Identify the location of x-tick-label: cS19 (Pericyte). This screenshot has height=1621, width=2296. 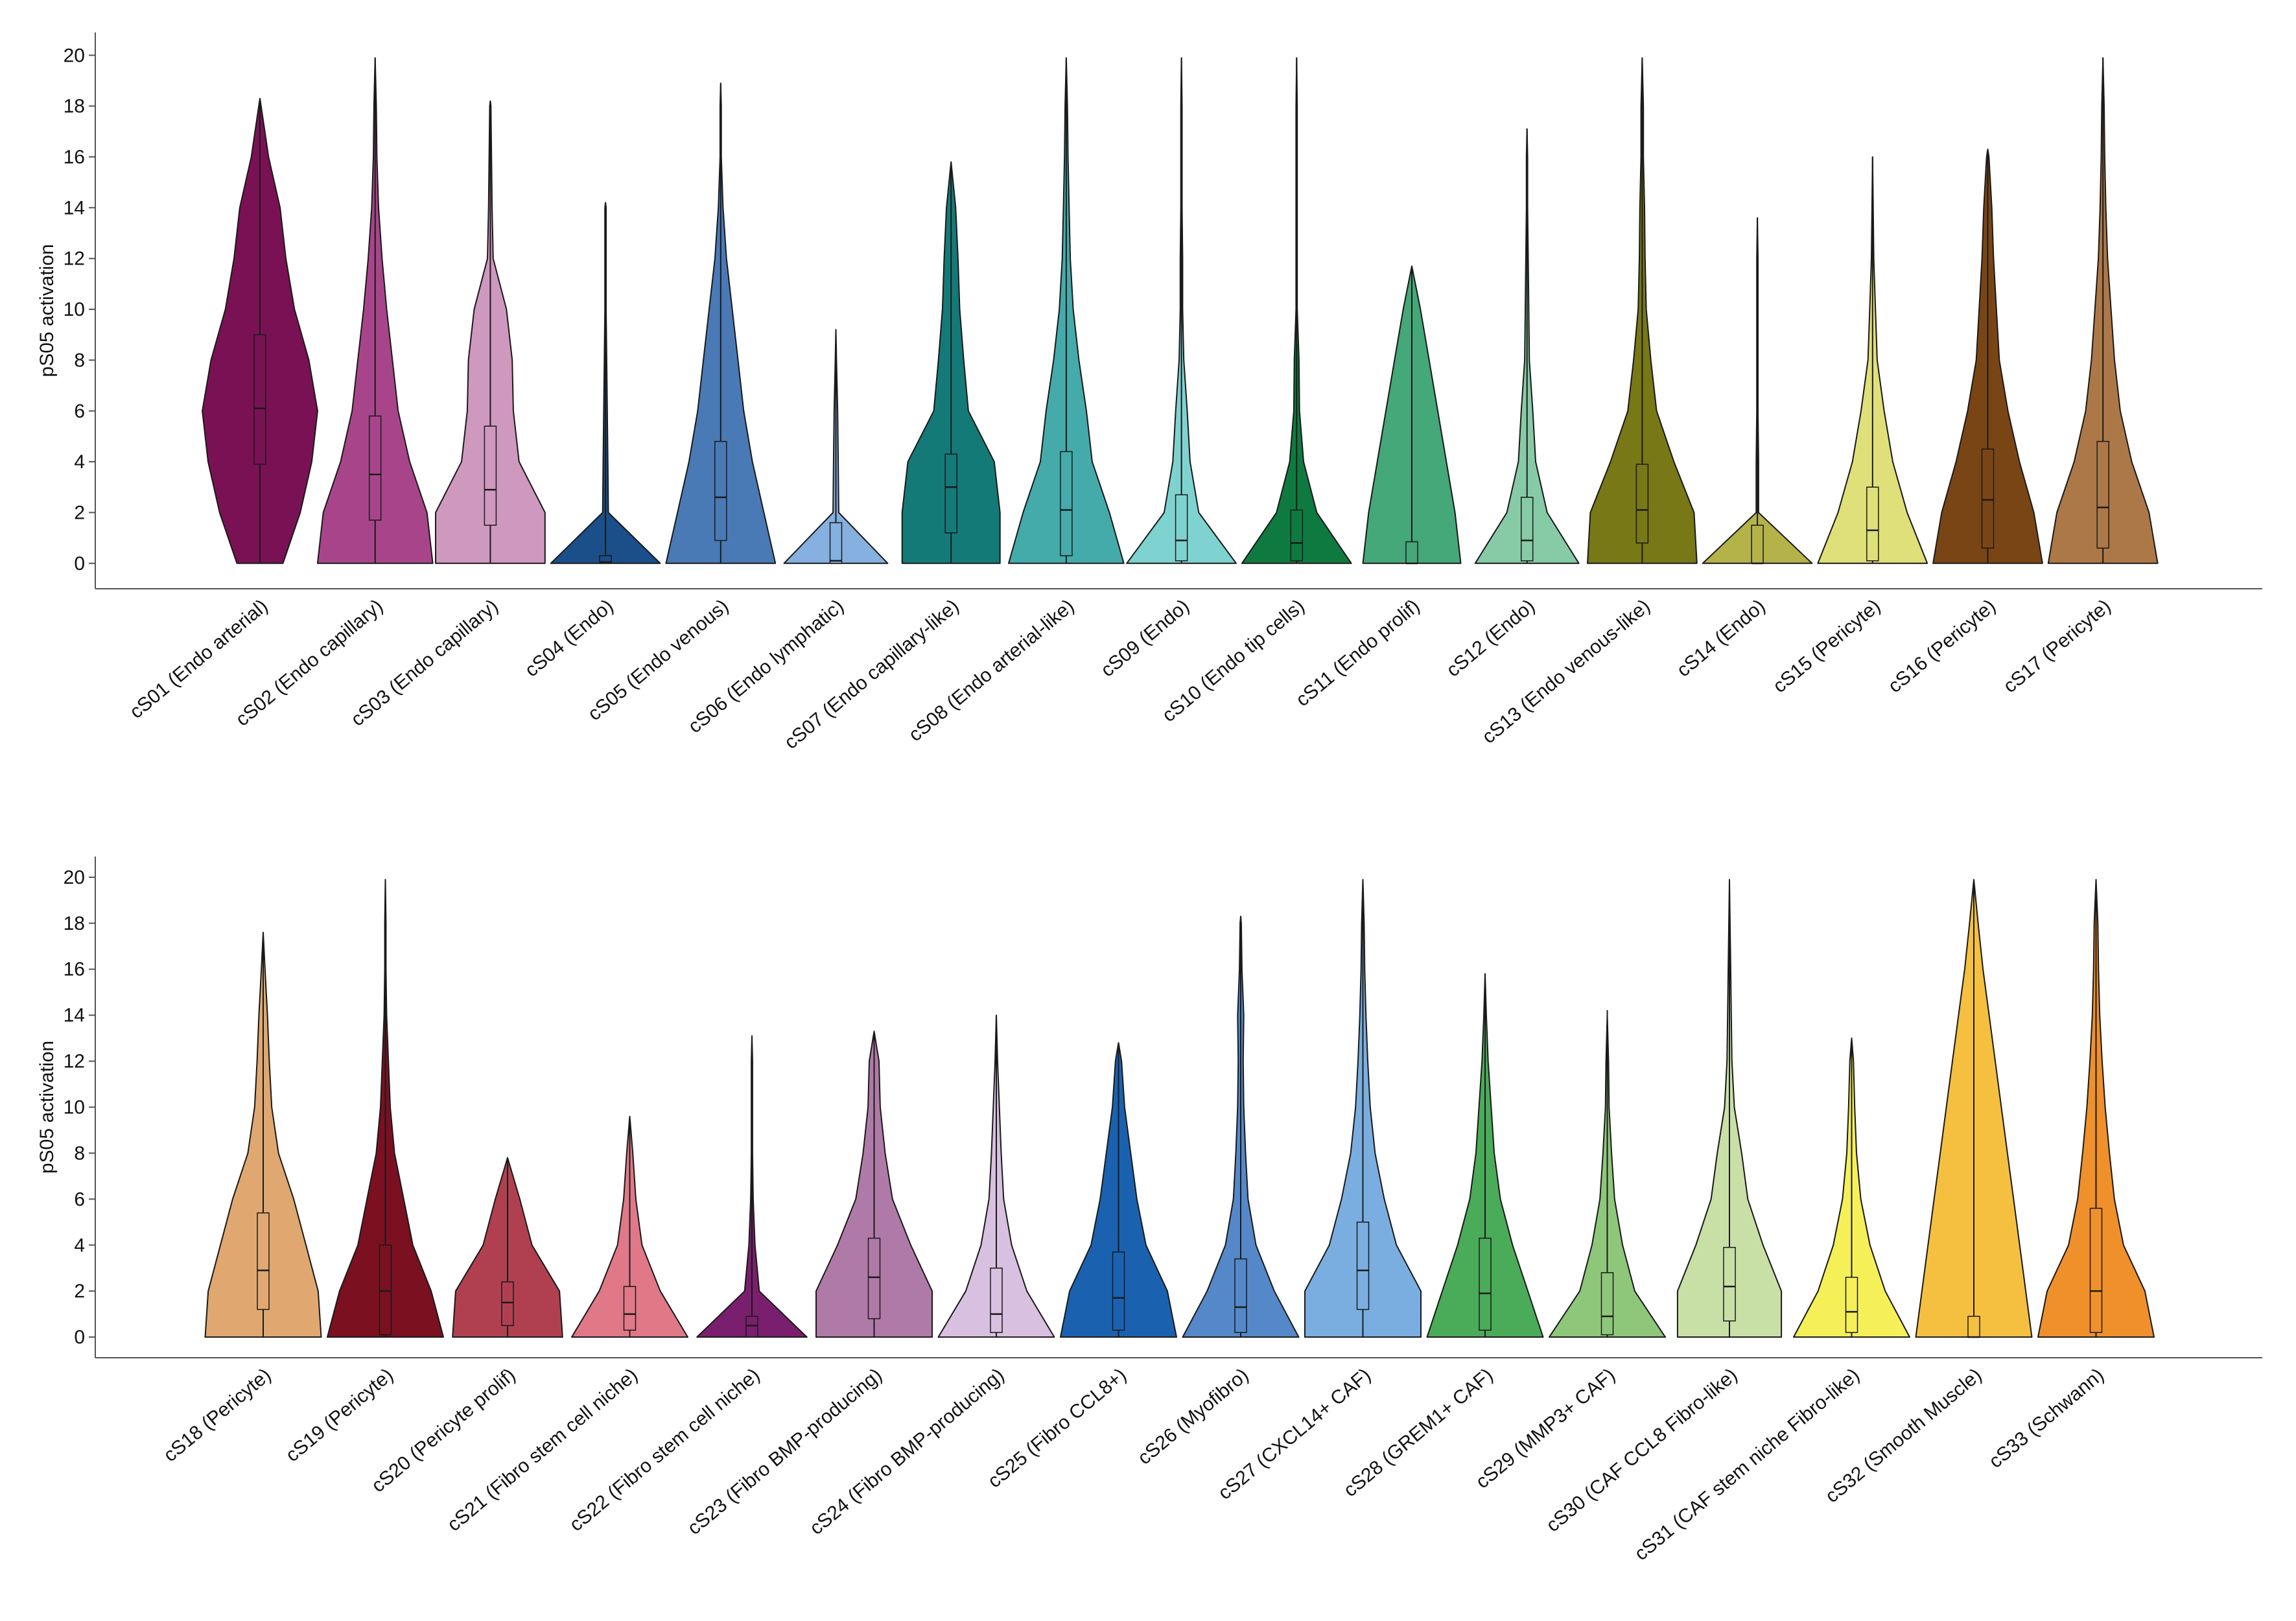
(339, 1415).